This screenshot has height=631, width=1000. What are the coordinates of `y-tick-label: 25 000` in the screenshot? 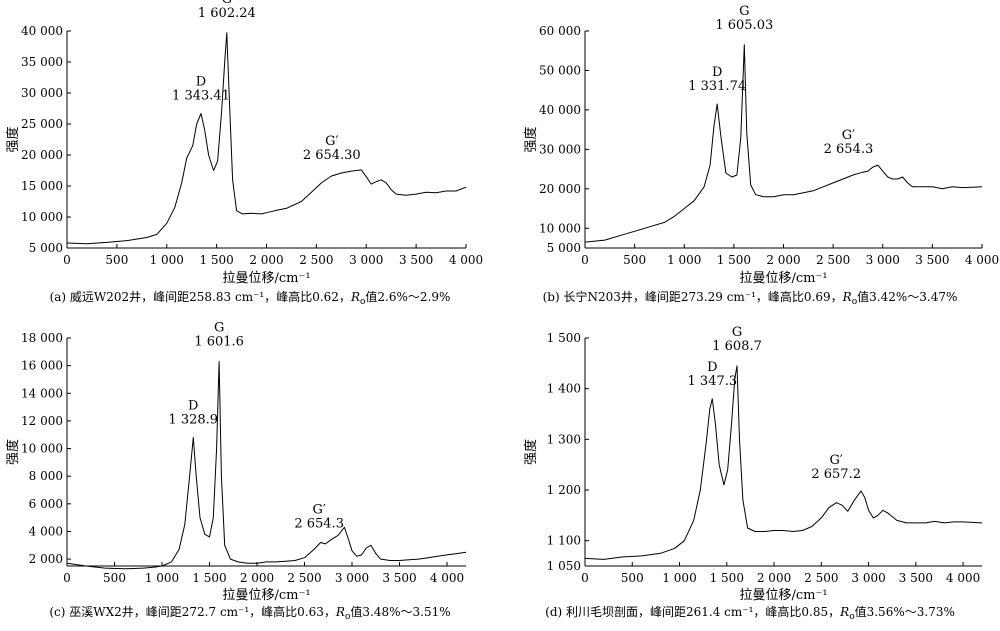 It's located at (42, 124).